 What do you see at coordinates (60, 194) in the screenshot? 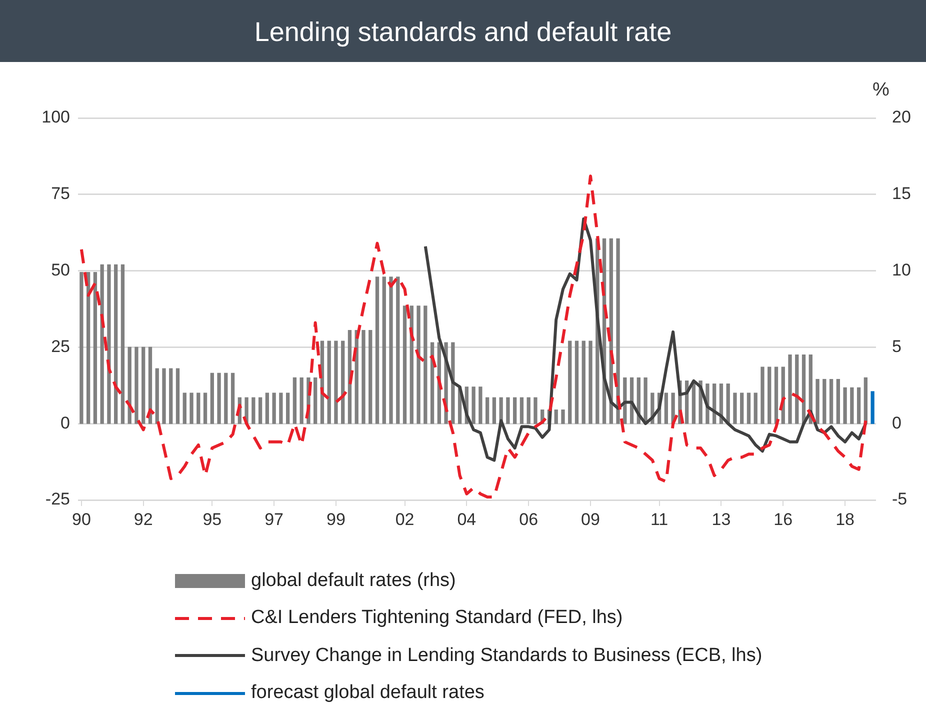
I see `y-tick-label: 75` at bounding box center [60, 194].